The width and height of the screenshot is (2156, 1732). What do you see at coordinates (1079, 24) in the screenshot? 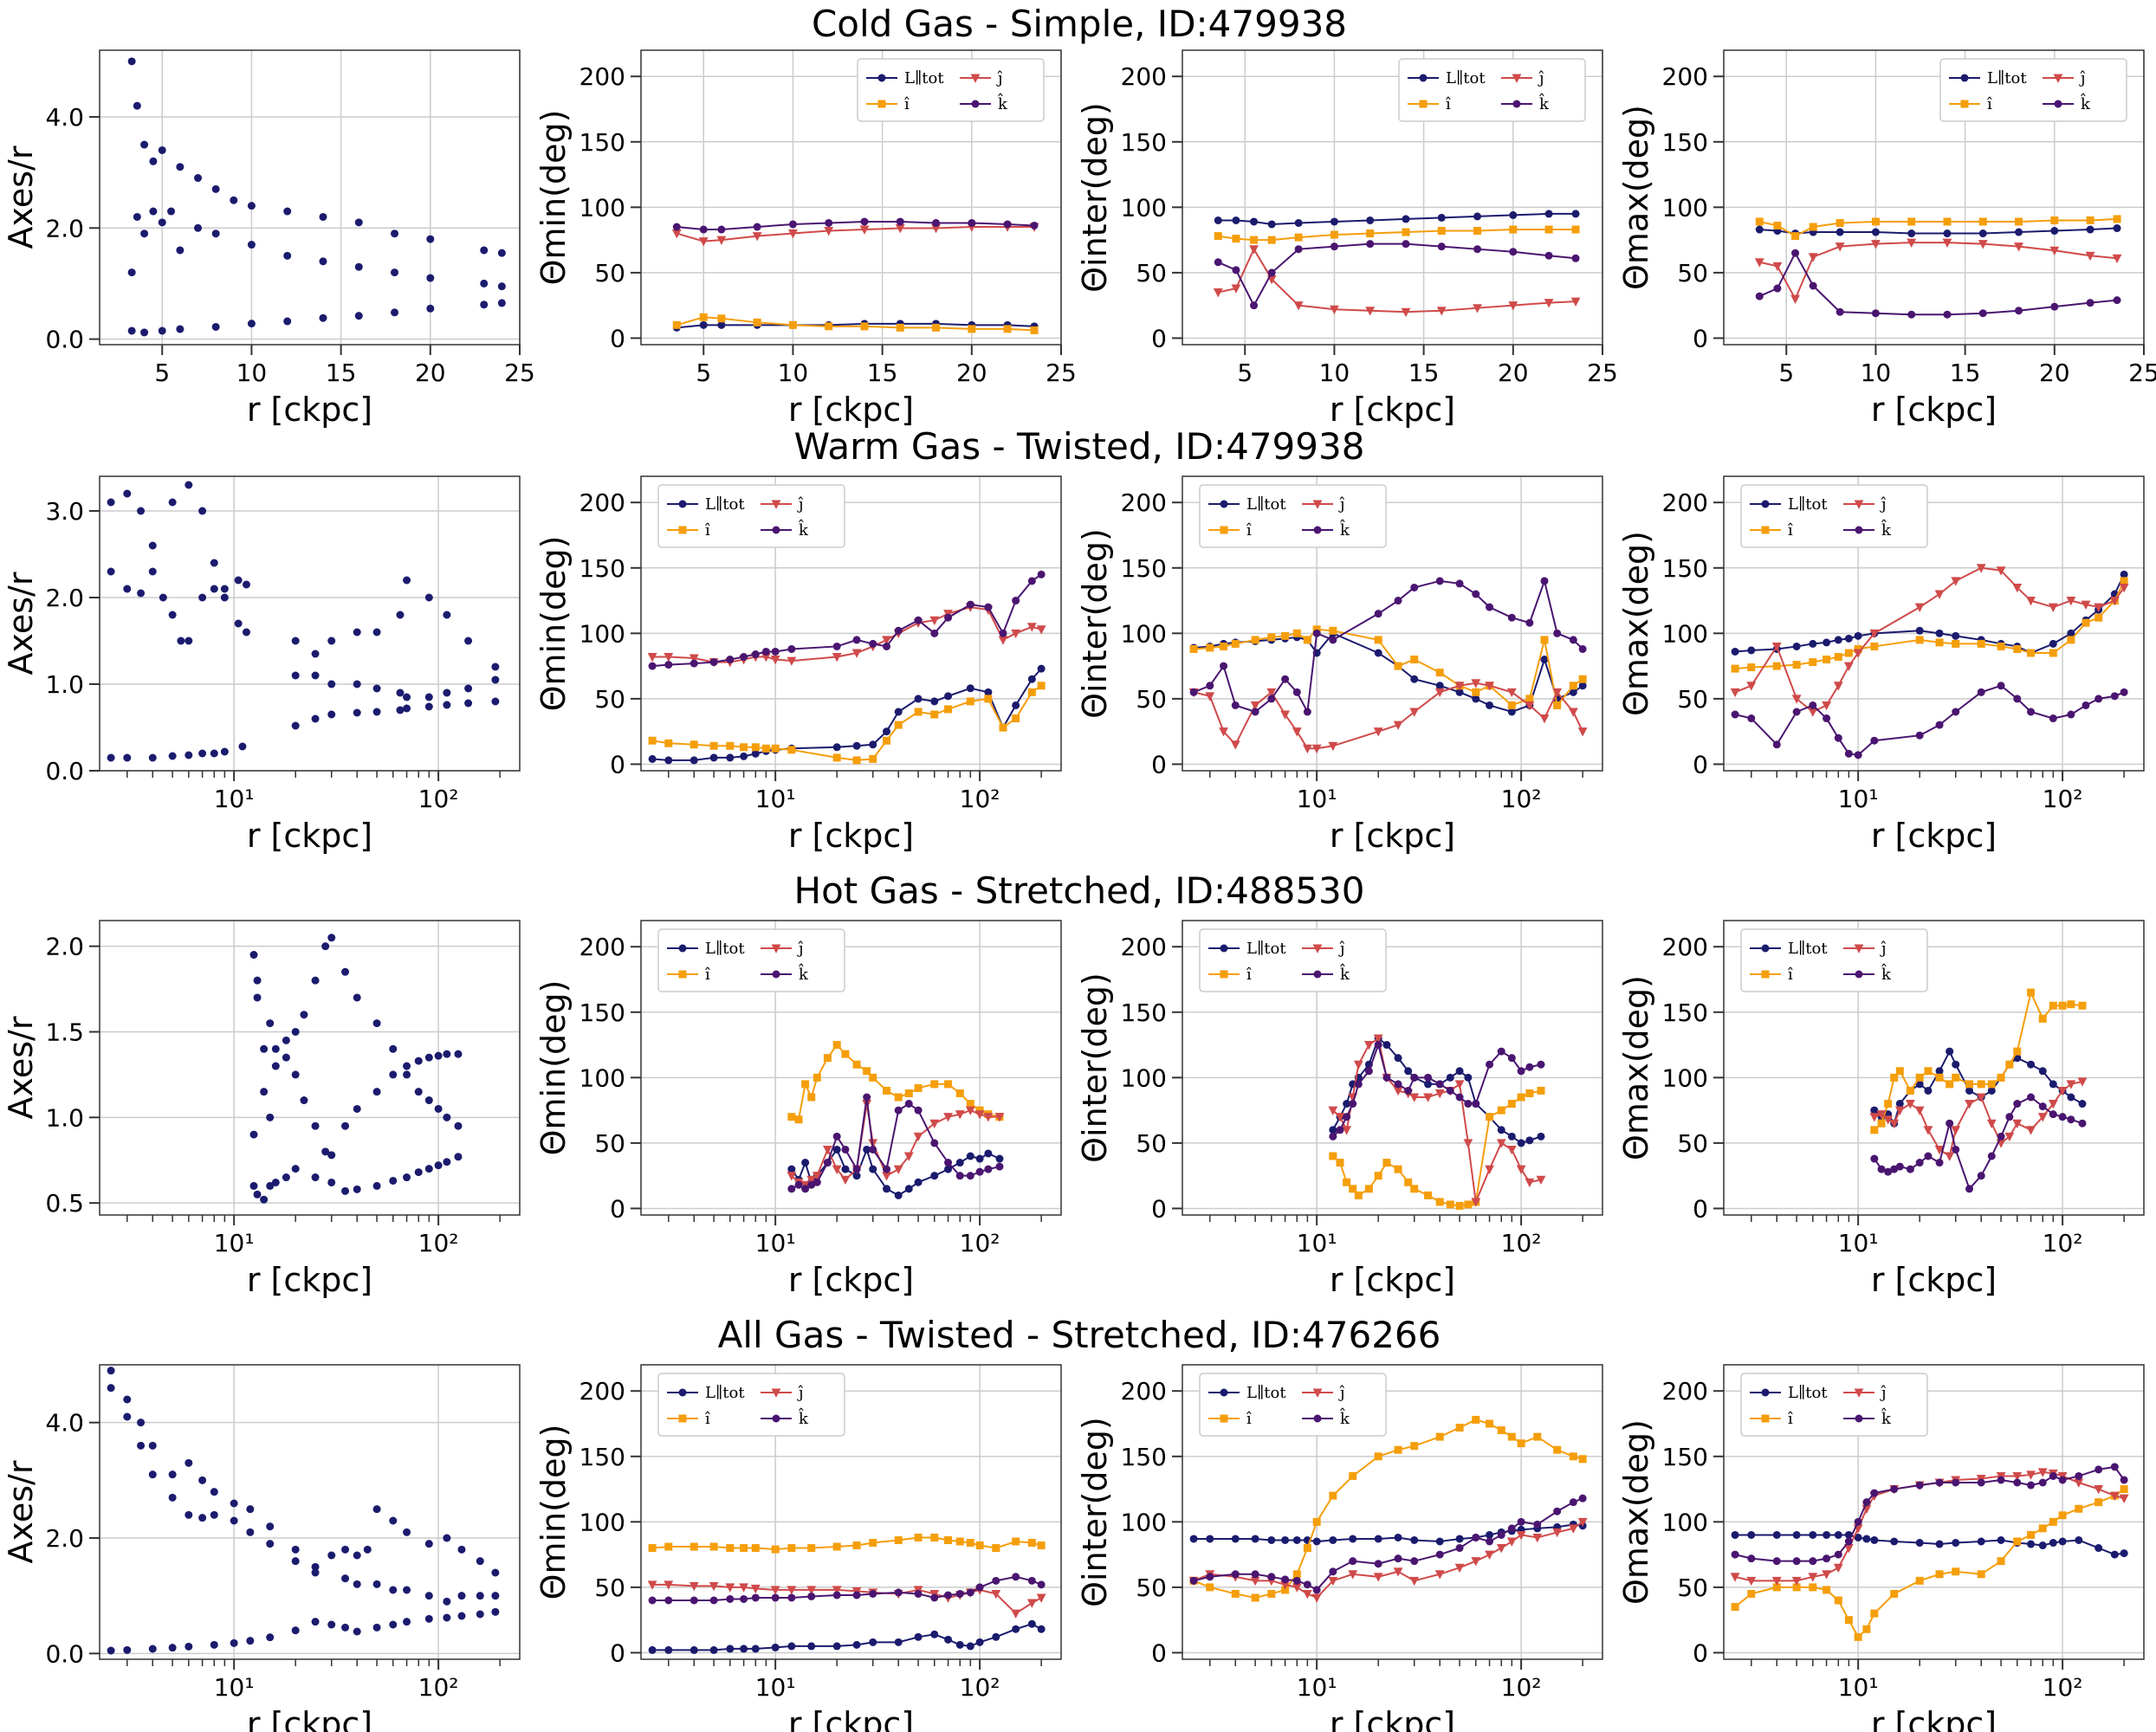
I see `row-title-cold: Cold Gas - Simple, ID:479938` at bounding box center [1079, 24].